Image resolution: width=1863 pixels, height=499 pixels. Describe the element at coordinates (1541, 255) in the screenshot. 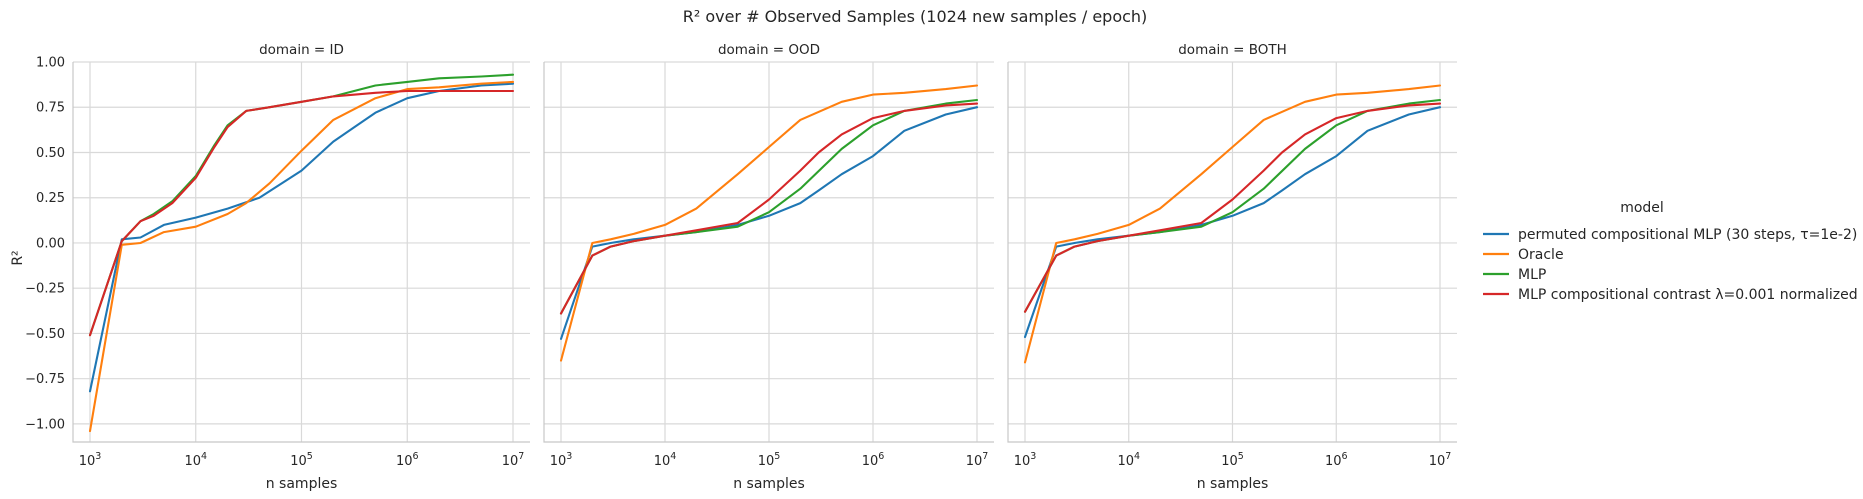

I see `legend-entry-label: Oracle` at that location.